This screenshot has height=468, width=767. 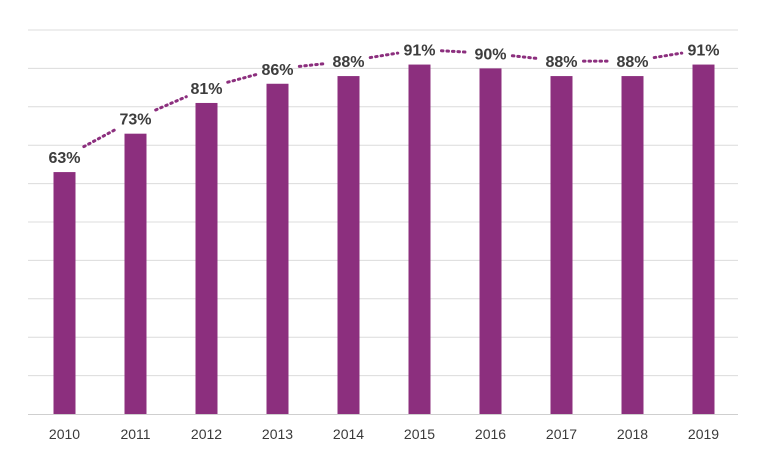 I want to click on bar-2018, so click(x=632, y=245).